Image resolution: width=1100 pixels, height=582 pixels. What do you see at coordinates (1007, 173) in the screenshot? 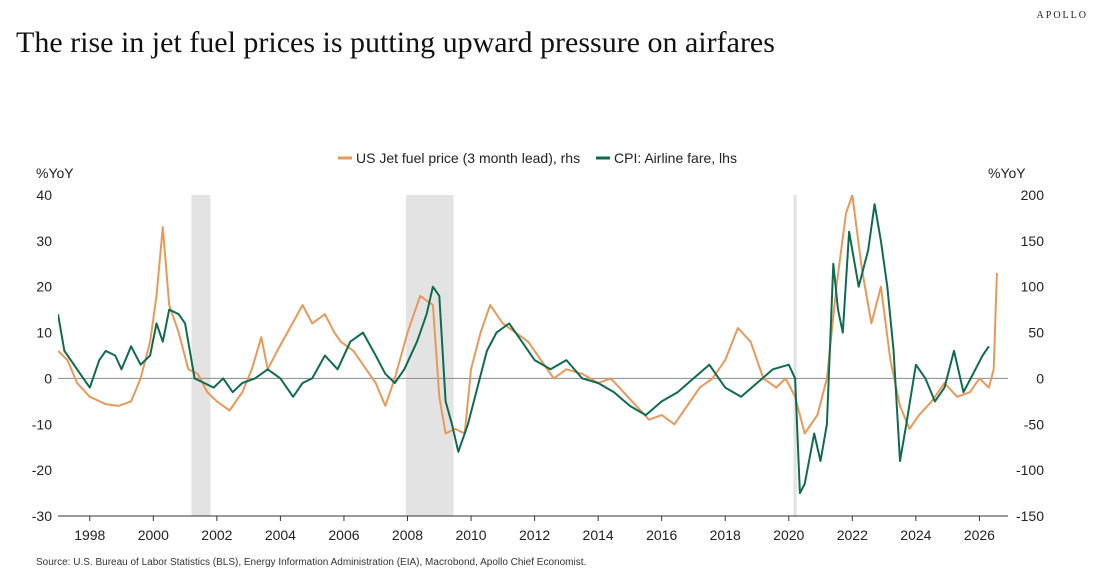
I see `right-axis-label: %YoY` at bounding box center [1007, 173].